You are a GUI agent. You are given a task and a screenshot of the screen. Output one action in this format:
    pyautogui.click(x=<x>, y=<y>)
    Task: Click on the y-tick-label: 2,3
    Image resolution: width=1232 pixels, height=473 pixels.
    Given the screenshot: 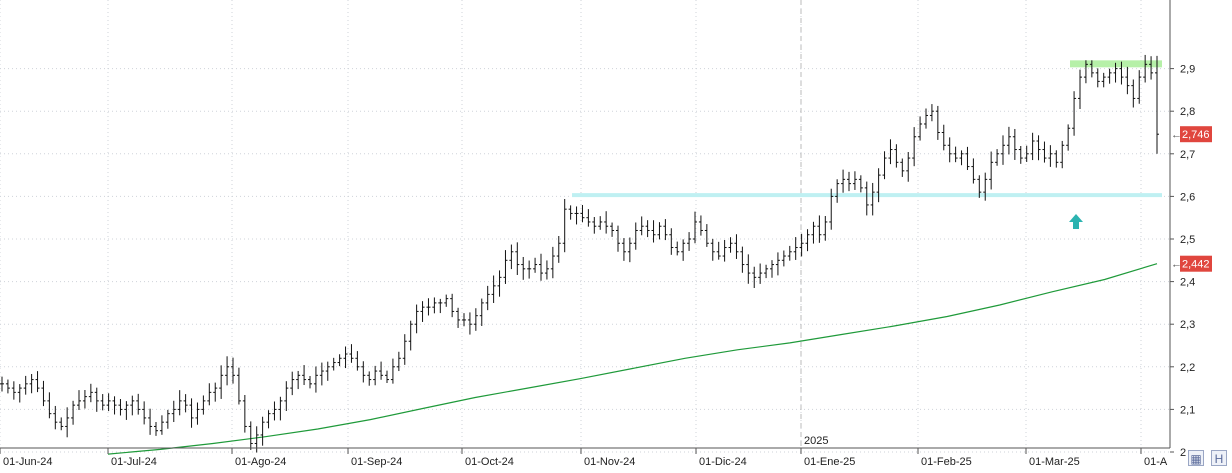 What is the action you would take?
    pyautogui.click(x=1187, y=325)
    